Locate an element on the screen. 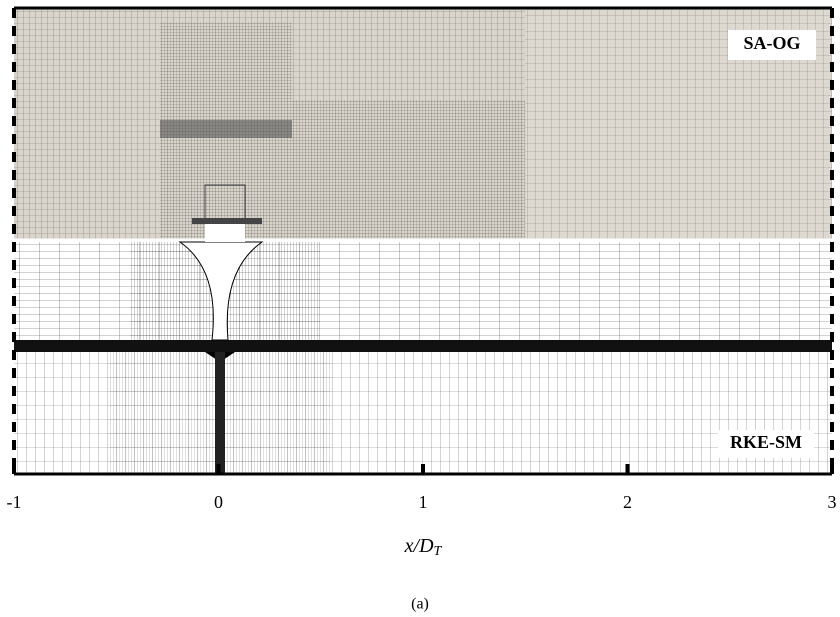 The height and width of the screenshot is (617, 840). x-axis-label-subscript: T is located at coordinates (438, 551).